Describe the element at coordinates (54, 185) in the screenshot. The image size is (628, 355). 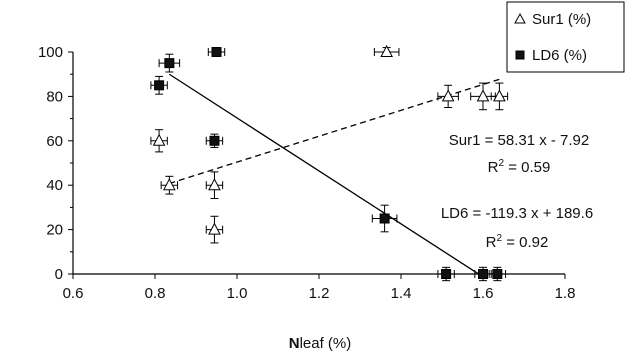
I see `y-tick-label: 40` at that location.